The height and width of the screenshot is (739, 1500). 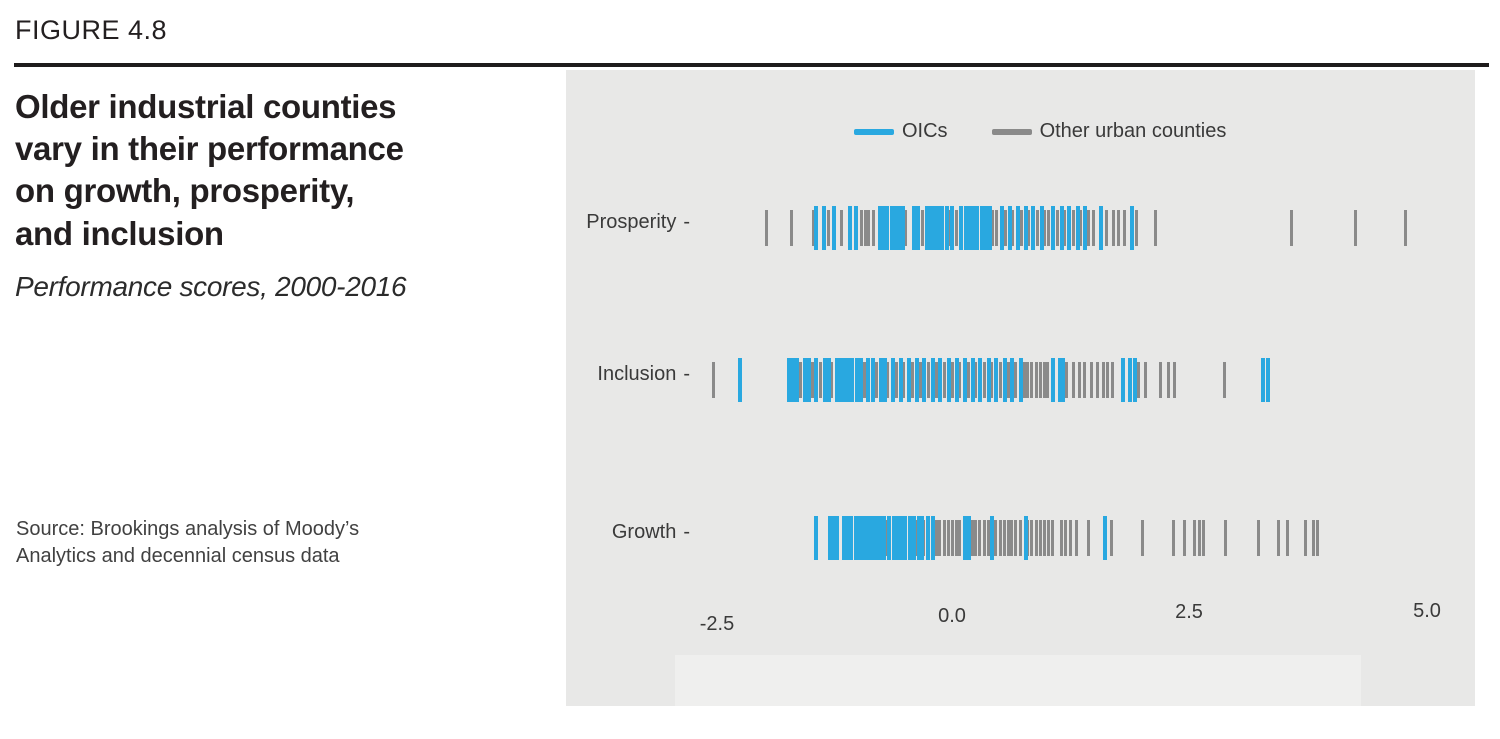 I want to click on chart-subtitle: Performance scores, 2000-2016, so click(x=211, y=286).